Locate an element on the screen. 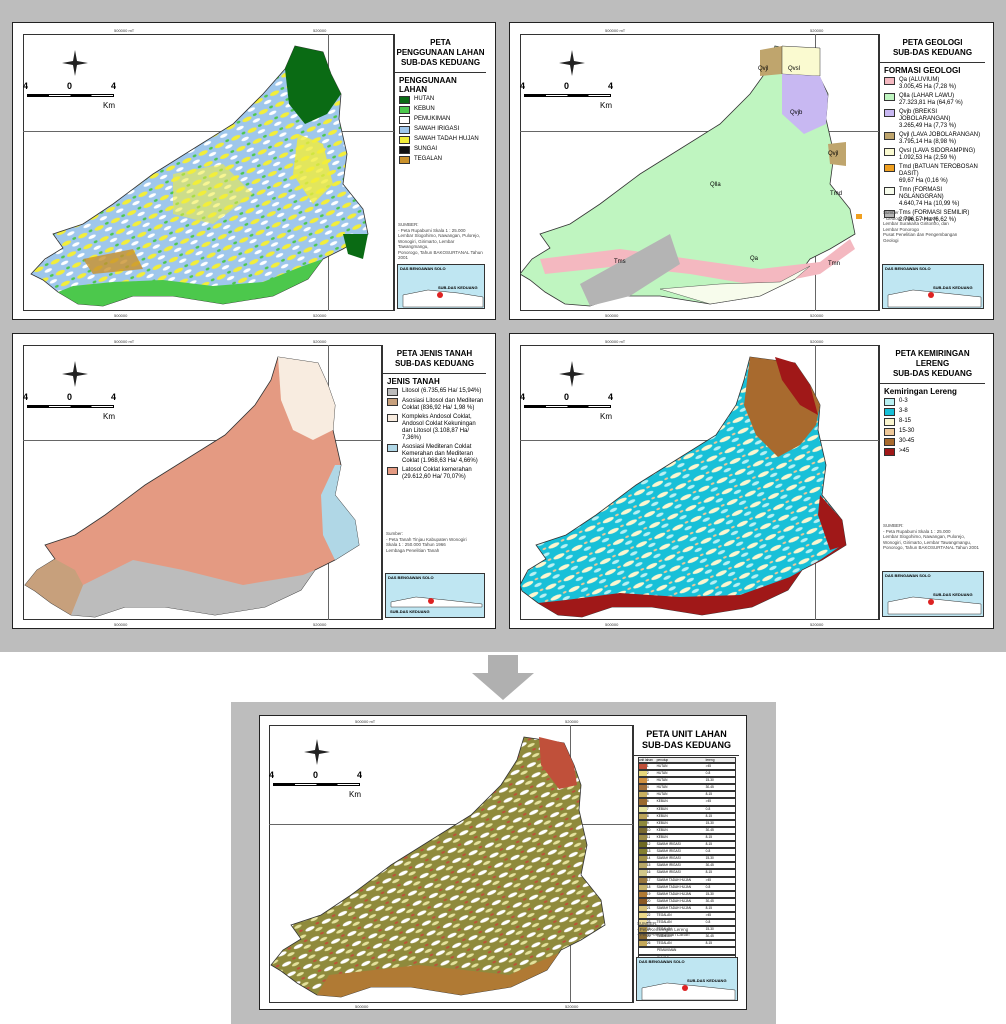 The width and height of the screenshot is (1006, 1024). unit-number: 23 is located at coordinates (648, 922).